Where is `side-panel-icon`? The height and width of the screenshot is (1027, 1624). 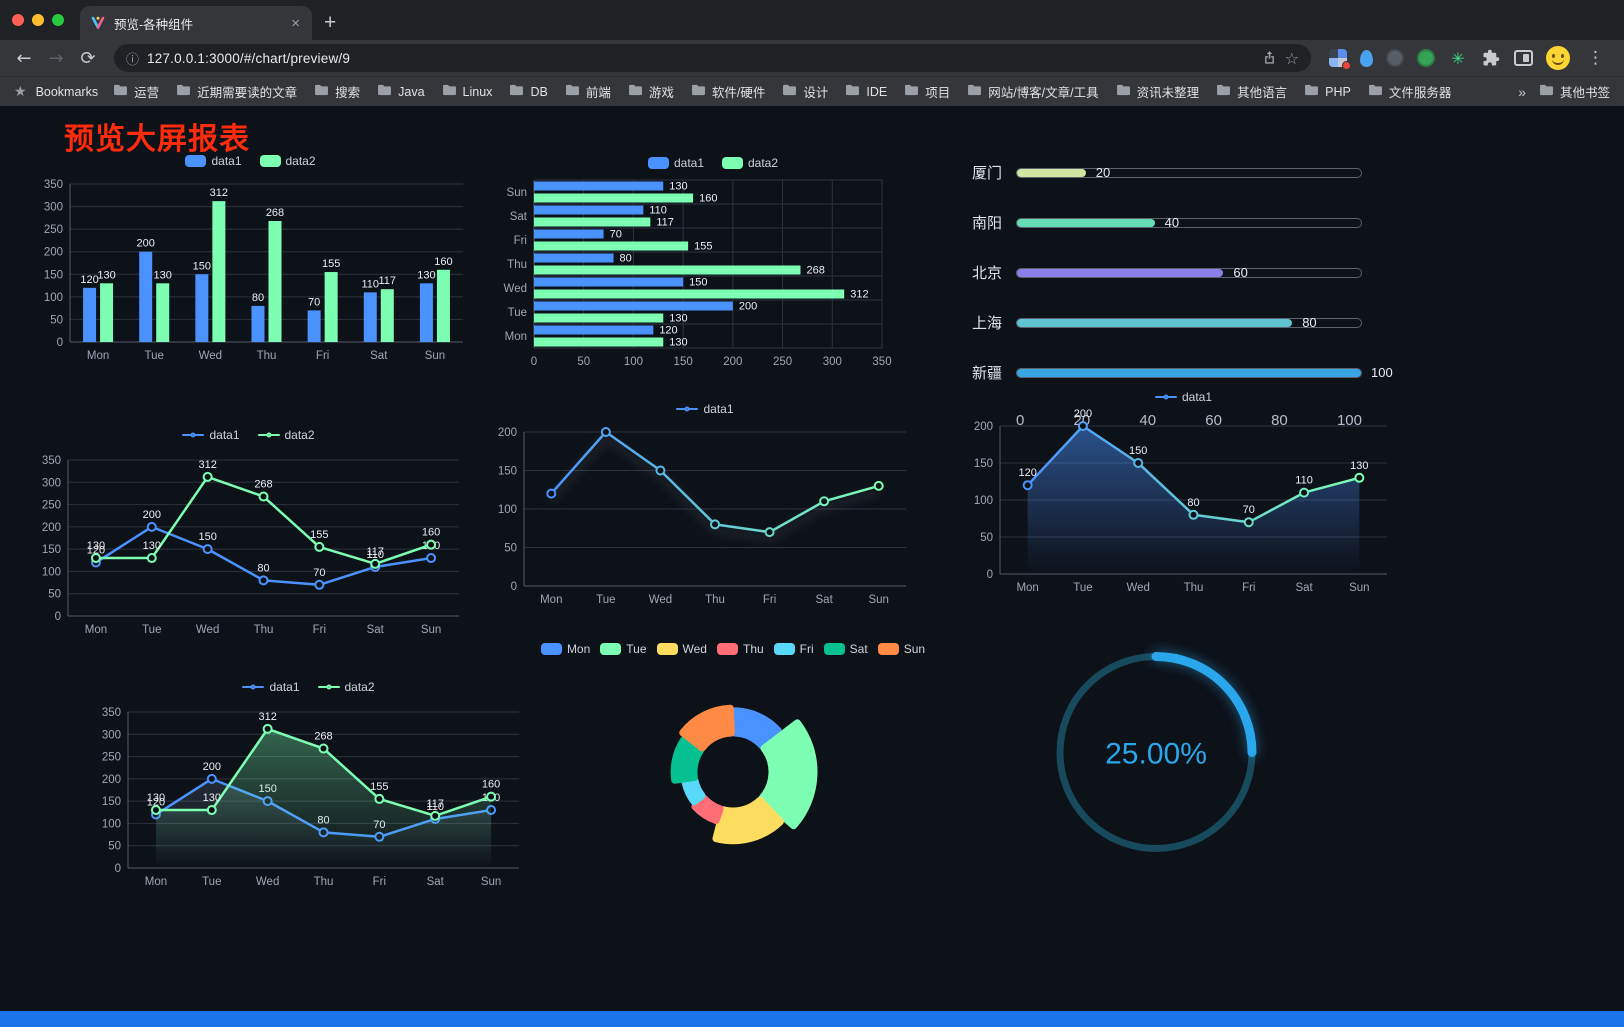
side-panel-icon is located at coordinates (1523, 58).